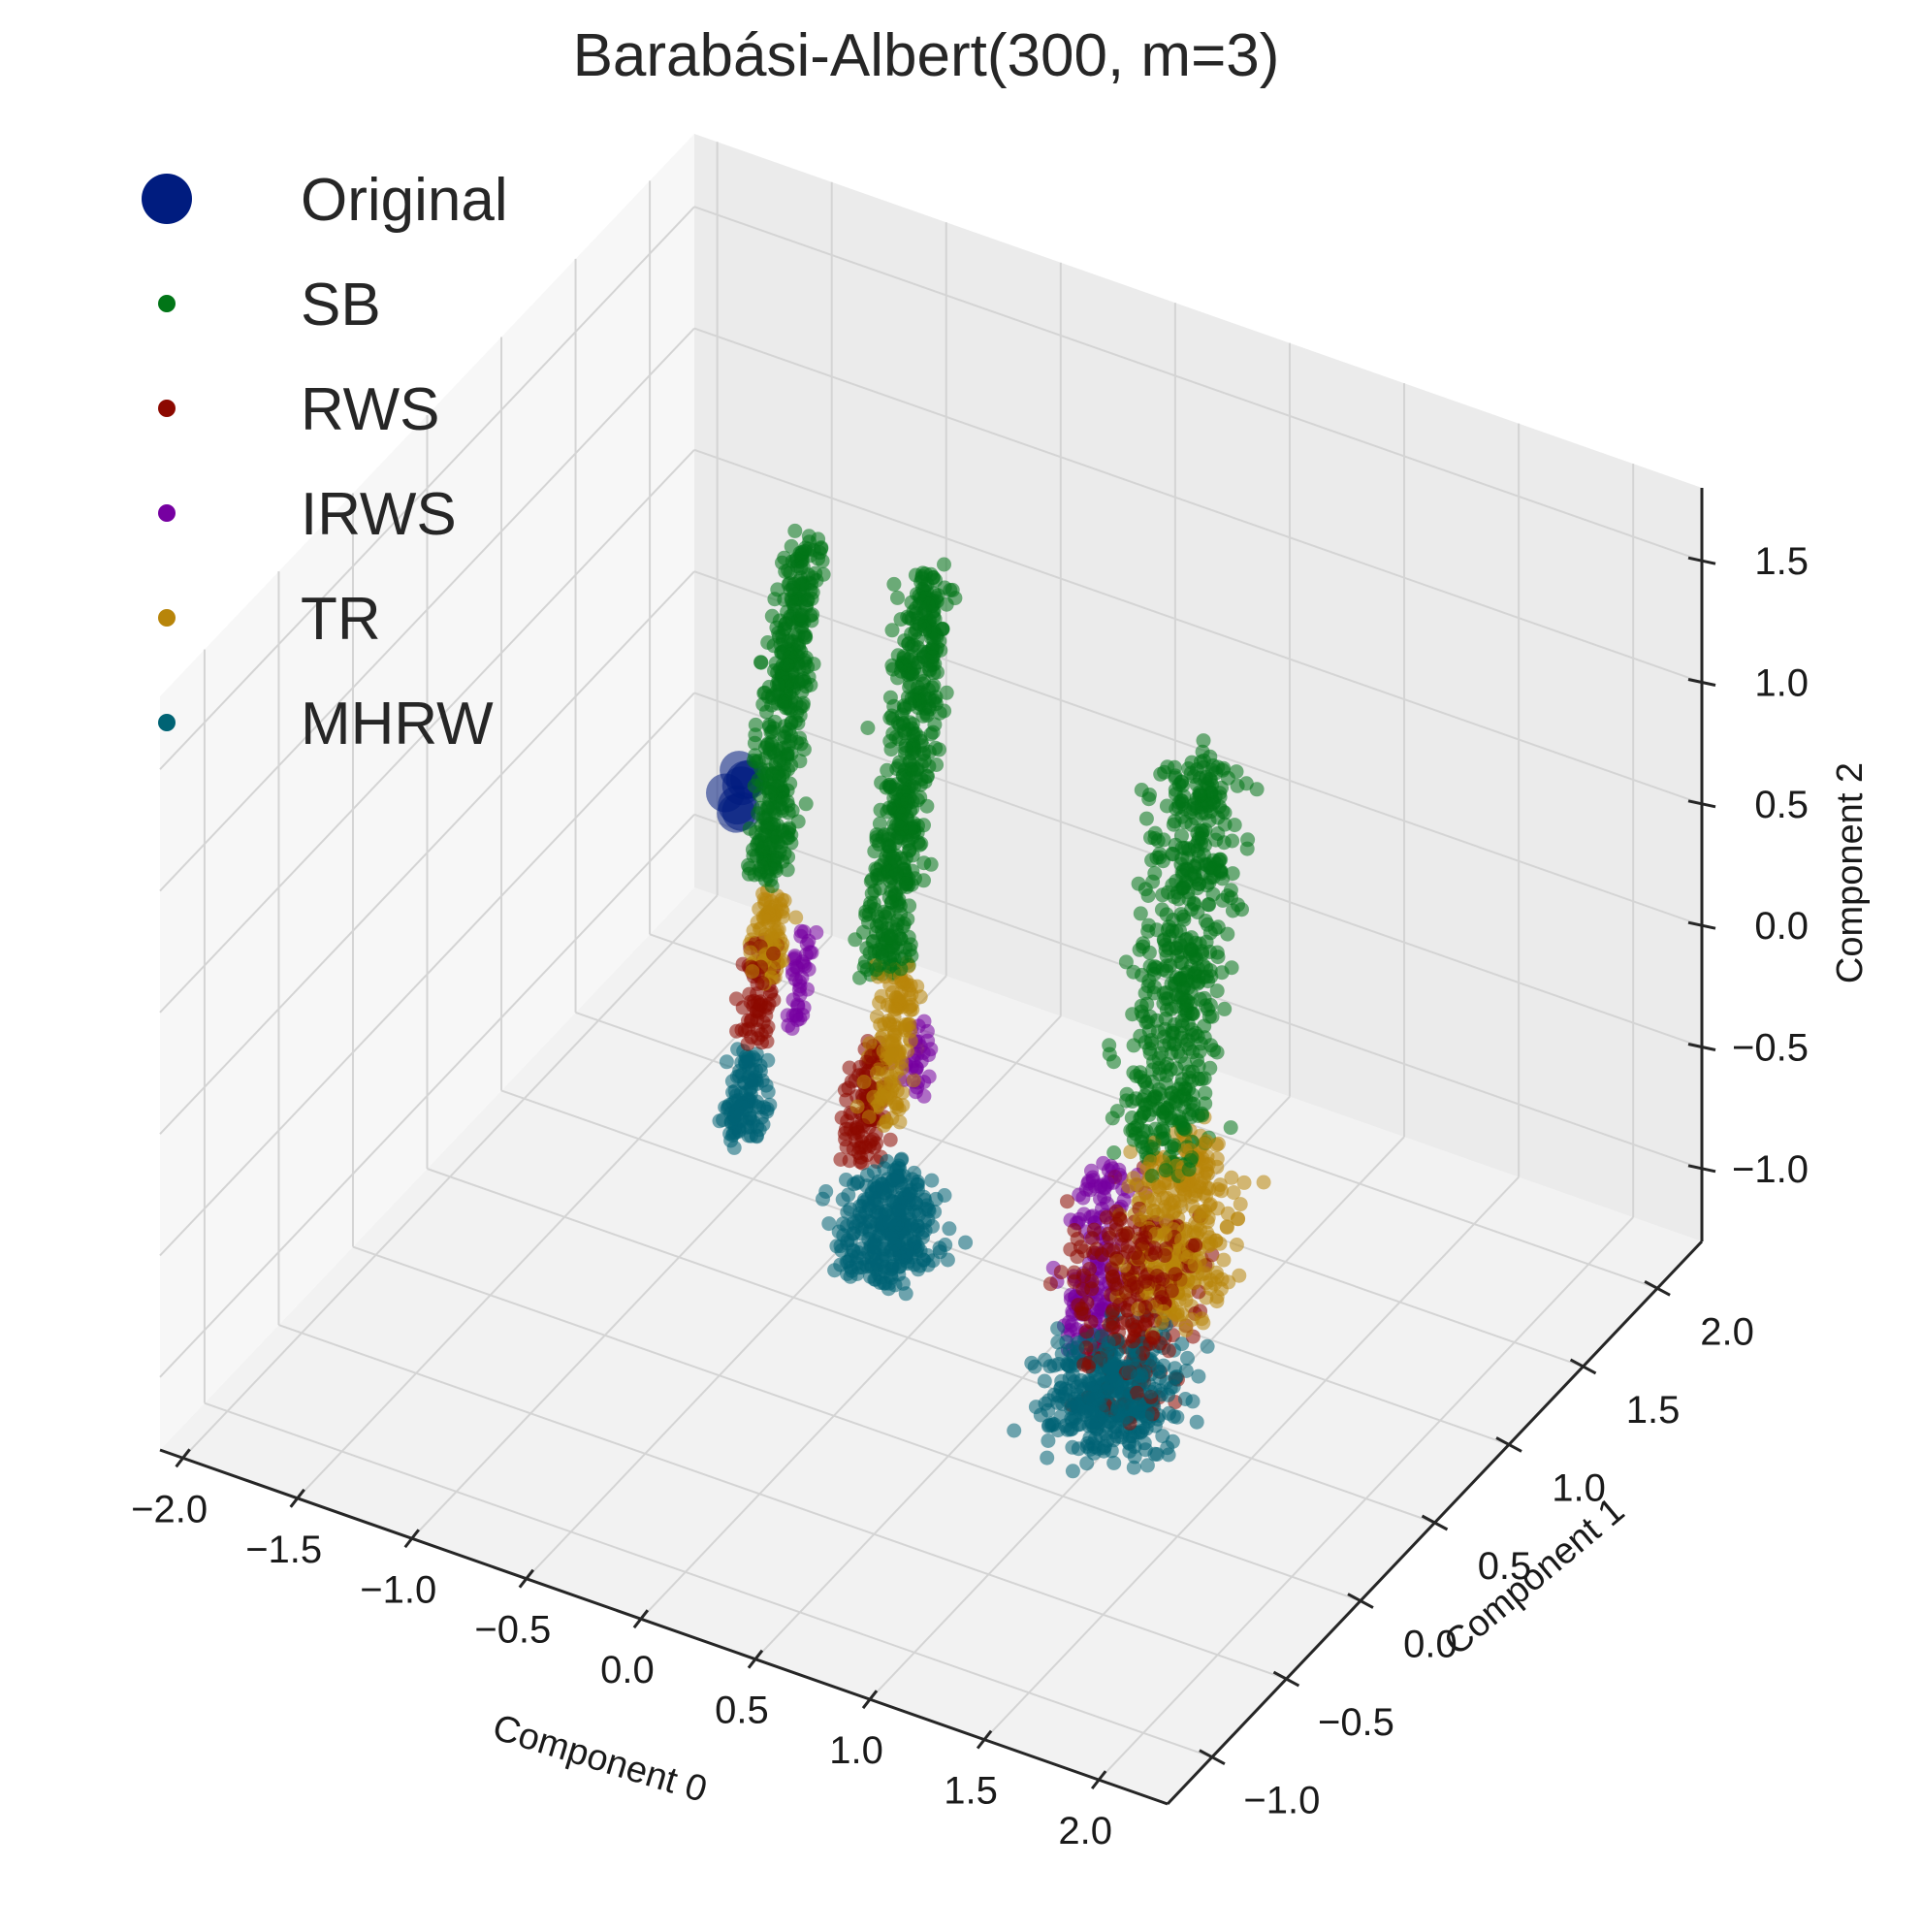  What do you see at coordinates (1198, 384) in the screenshot?
I see `grid-line-z-back` at bounding box center [1198, 384].